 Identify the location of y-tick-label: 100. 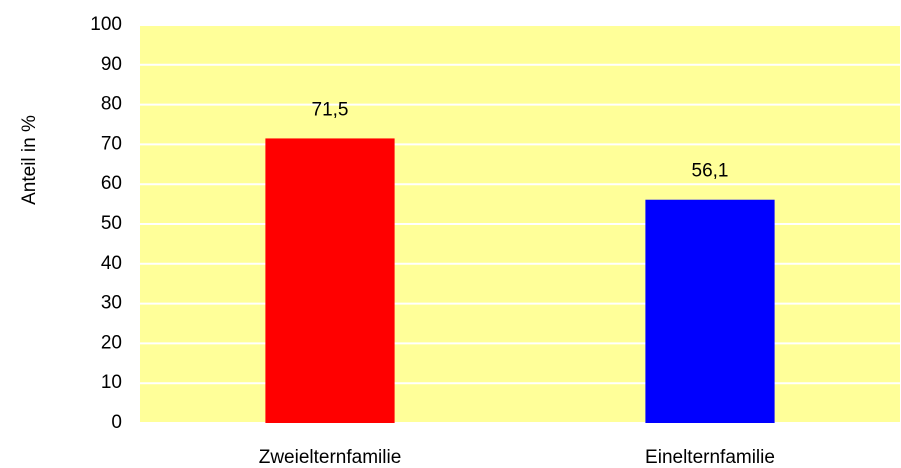
(106, 24).